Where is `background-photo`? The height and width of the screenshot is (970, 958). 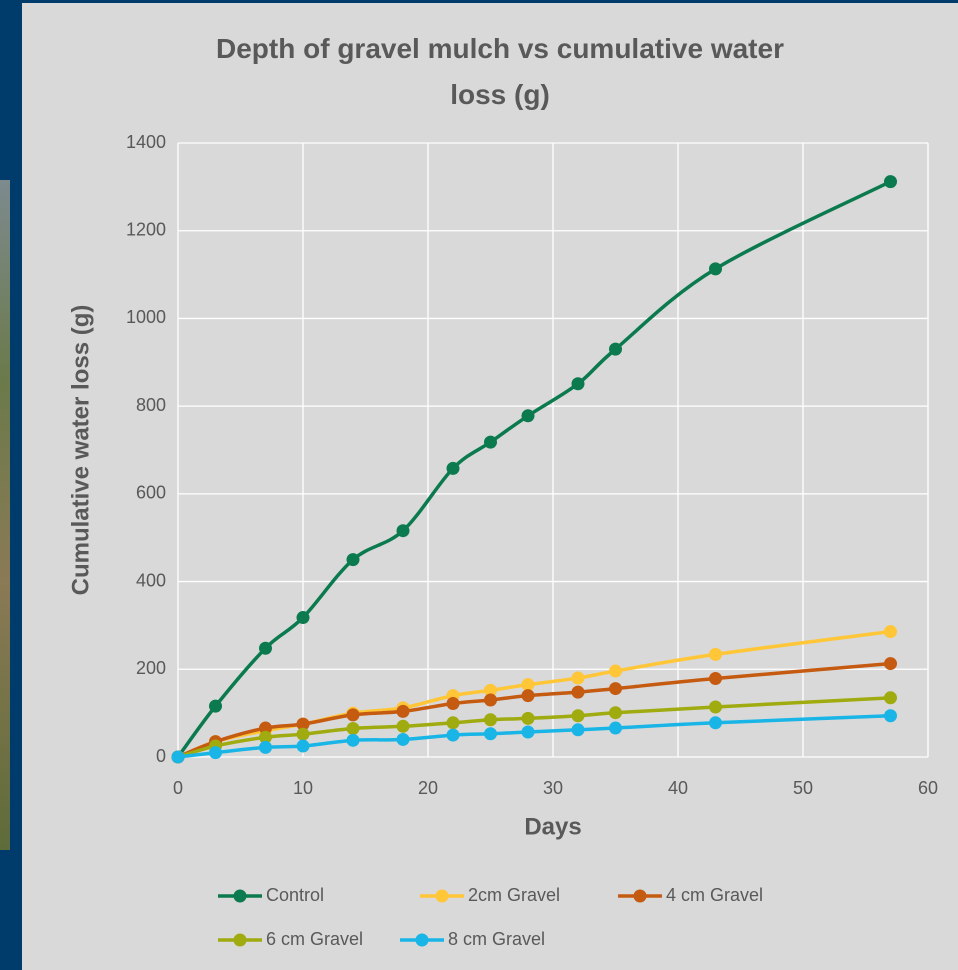 background-photo is located at coordinates (5, 515).